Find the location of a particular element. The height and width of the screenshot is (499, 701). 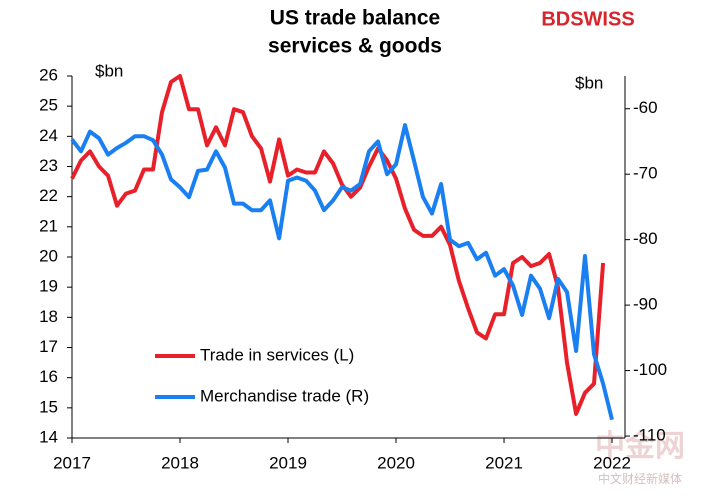

x-tick-label: 2018 is located at coordinates (180, 462).